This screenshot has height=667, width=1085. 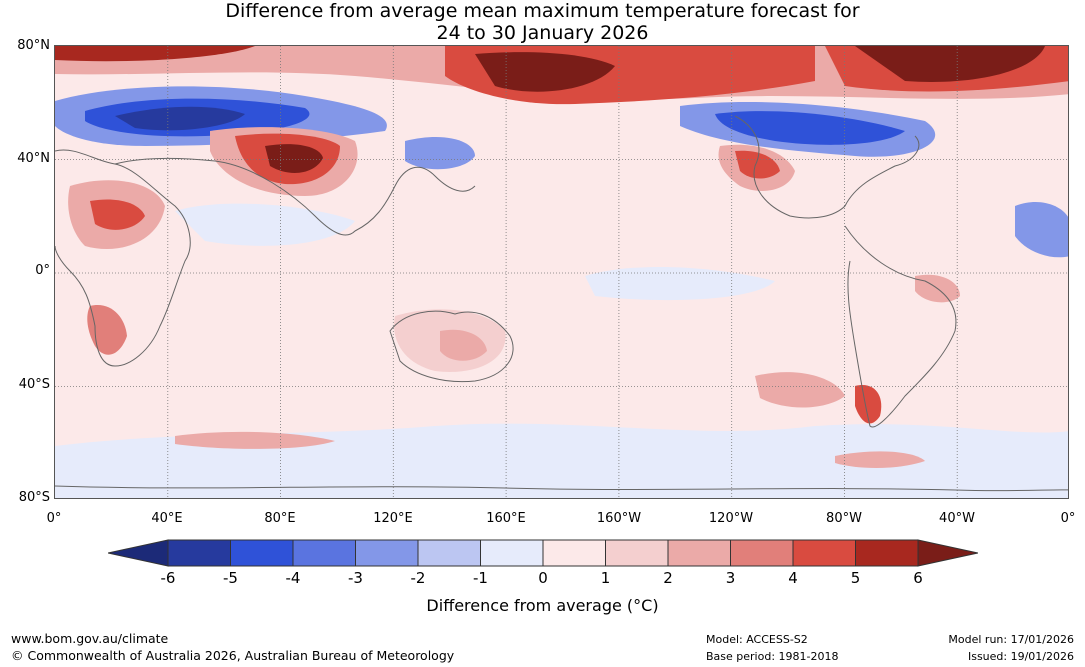 I want to click on sahara-warm-core, so click(x=117, y=214).